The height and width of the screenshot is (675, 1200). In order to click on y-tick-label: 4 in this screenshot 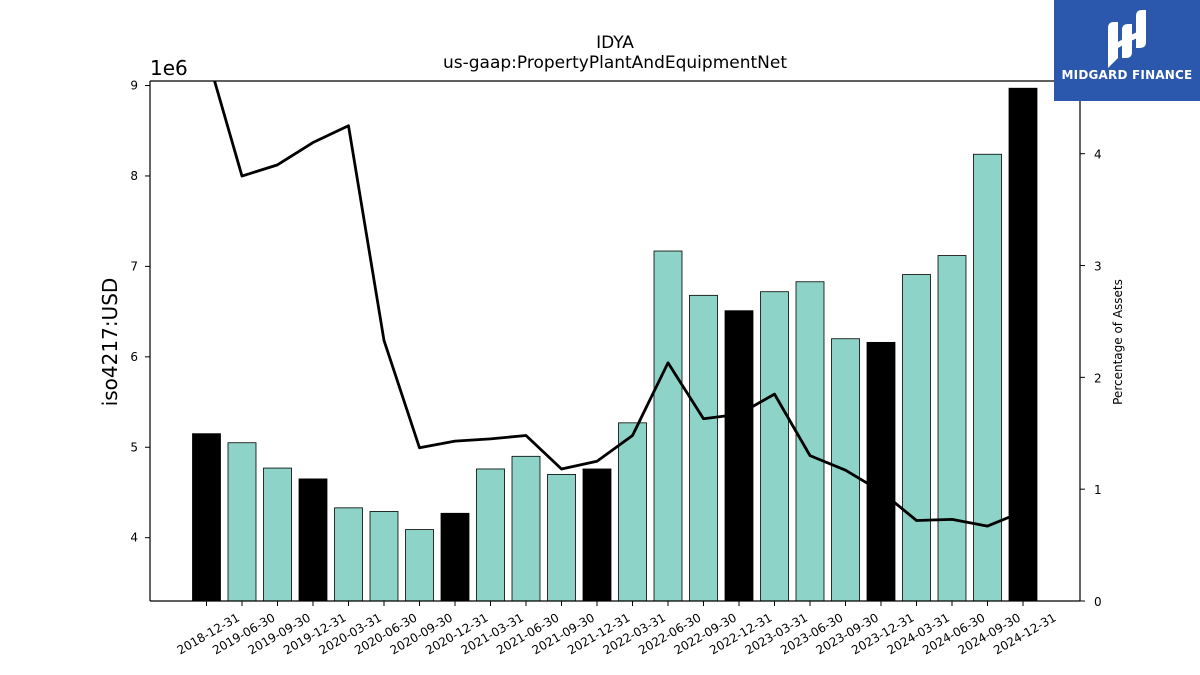, I will do `click(134, 538)`.